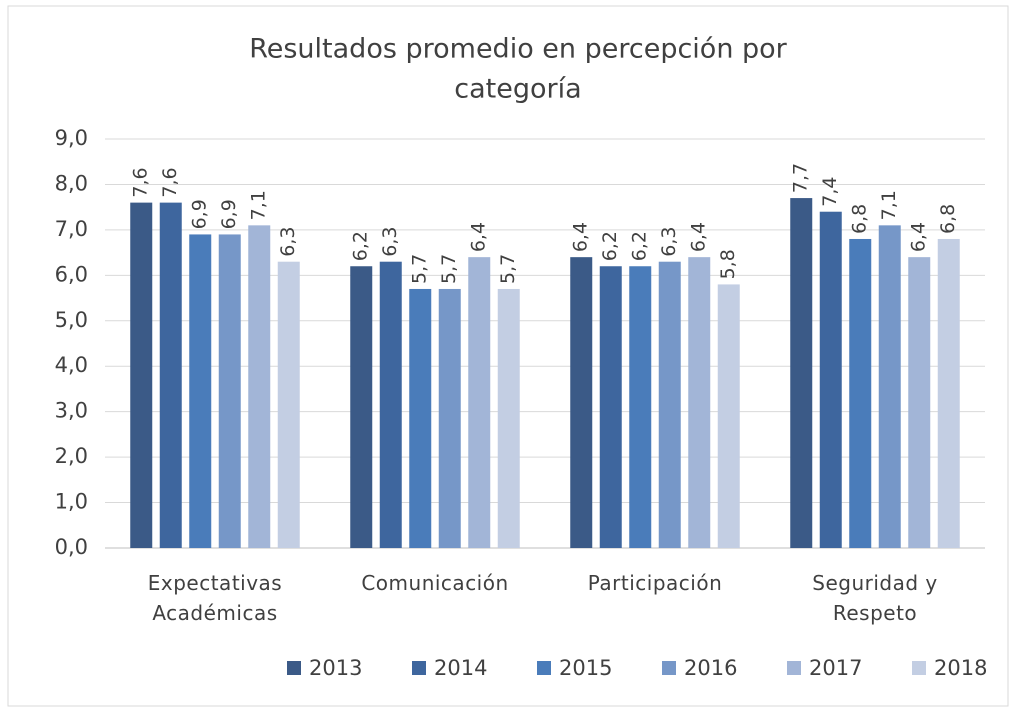 This screenshot has width=1010, height=709. Describe the element at coordinates (585, 668) in the screenshot. I see `legend-label: 2015` at that location.